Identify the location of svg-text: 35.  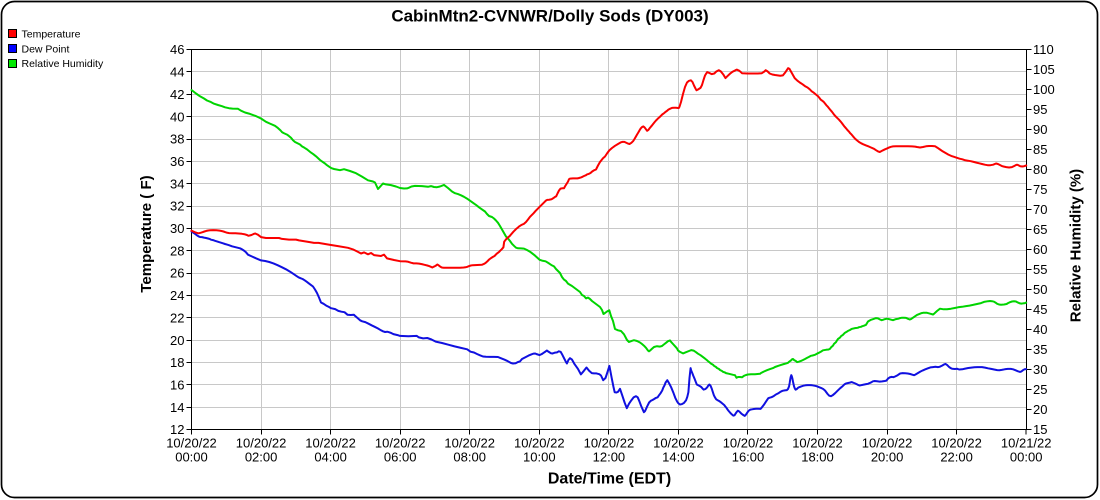
(1040, 349).